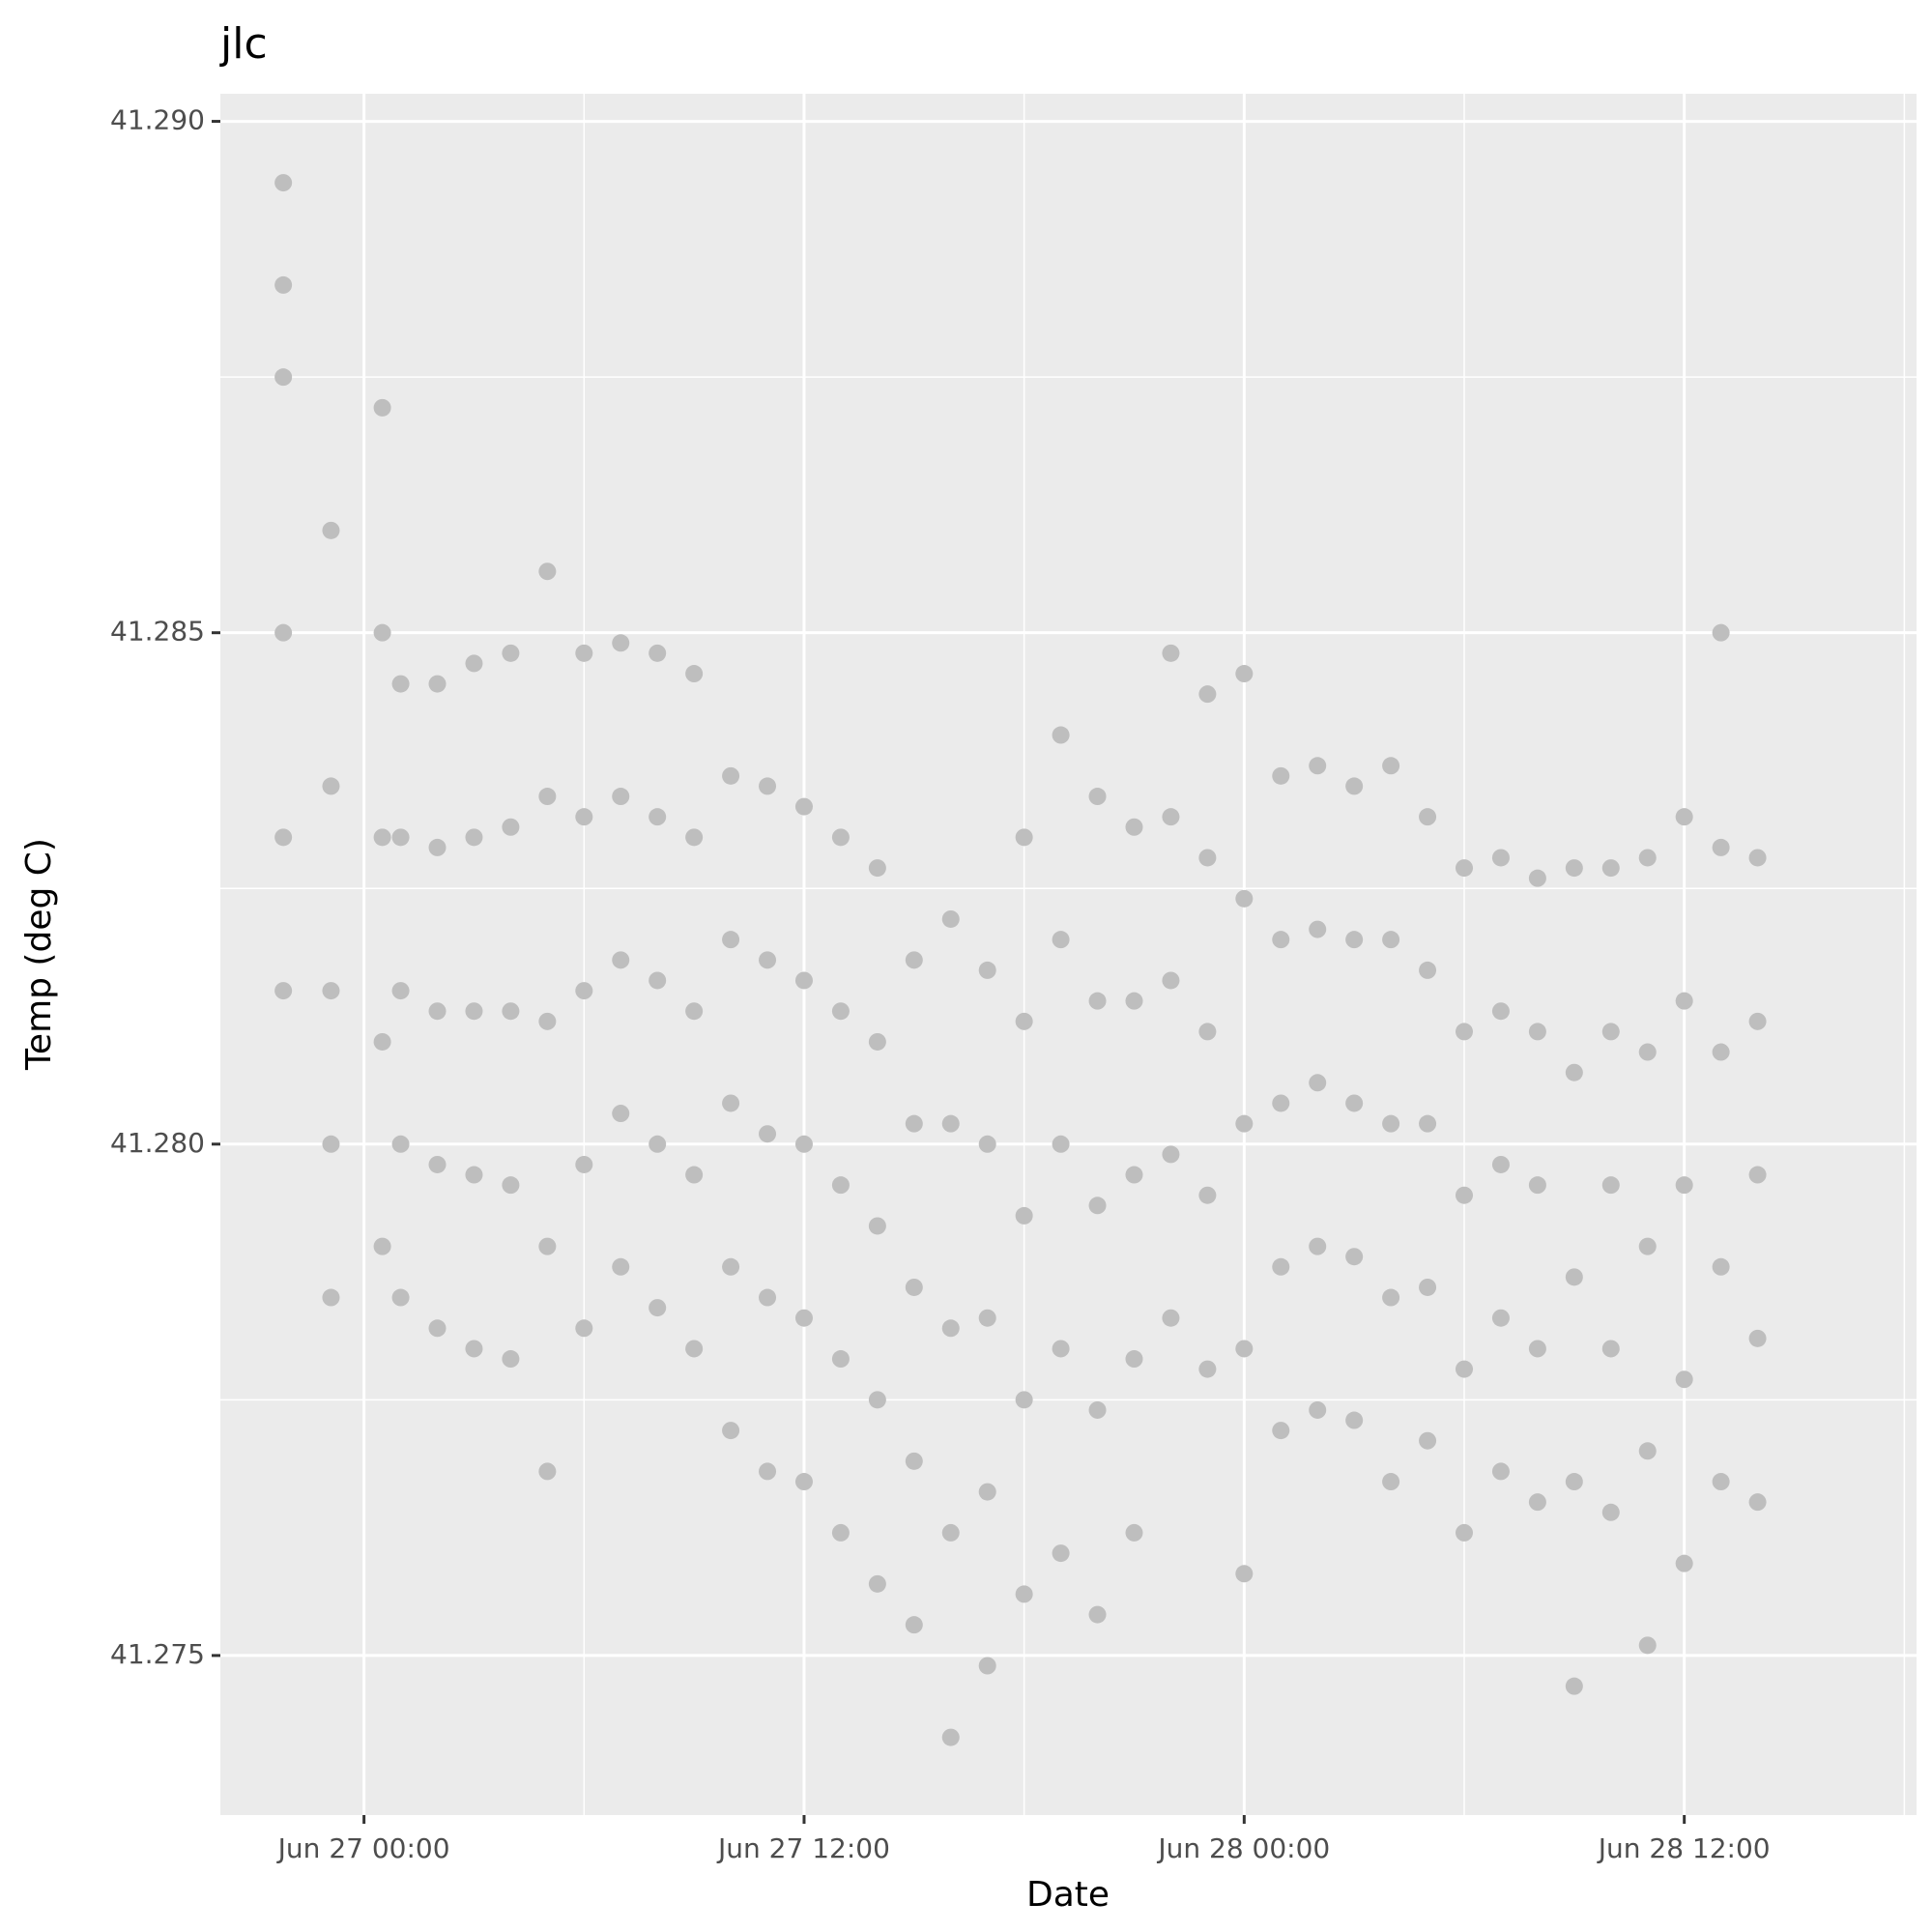  Describe the element at coordinates (363, 1848) in the screenshot. I see `x-tick-label: Jun 27 00:00` at that location.